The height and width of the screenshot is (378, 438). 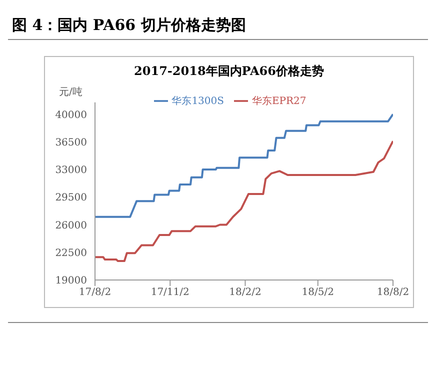 I want to click on y-tick-label: 26000, so click(x=71, y=226).